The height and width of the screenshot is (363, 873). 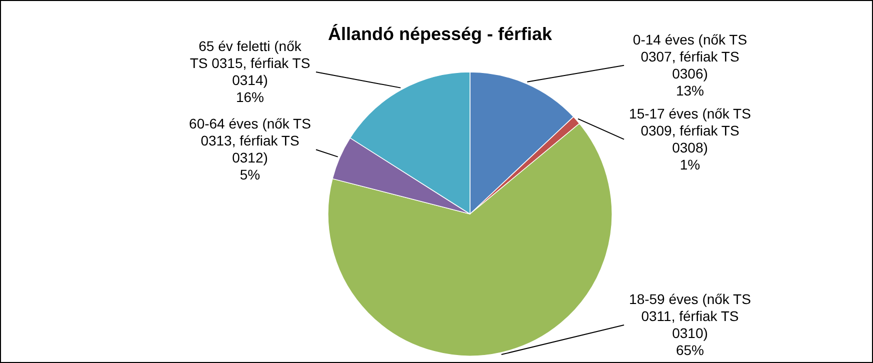 What do you see at coordinates (690, 130) in the screenshot?
I see `slice-label: 15-17 éves (nők TS 0309, férfiak TS 0308)` at bounding box center [690, 130].